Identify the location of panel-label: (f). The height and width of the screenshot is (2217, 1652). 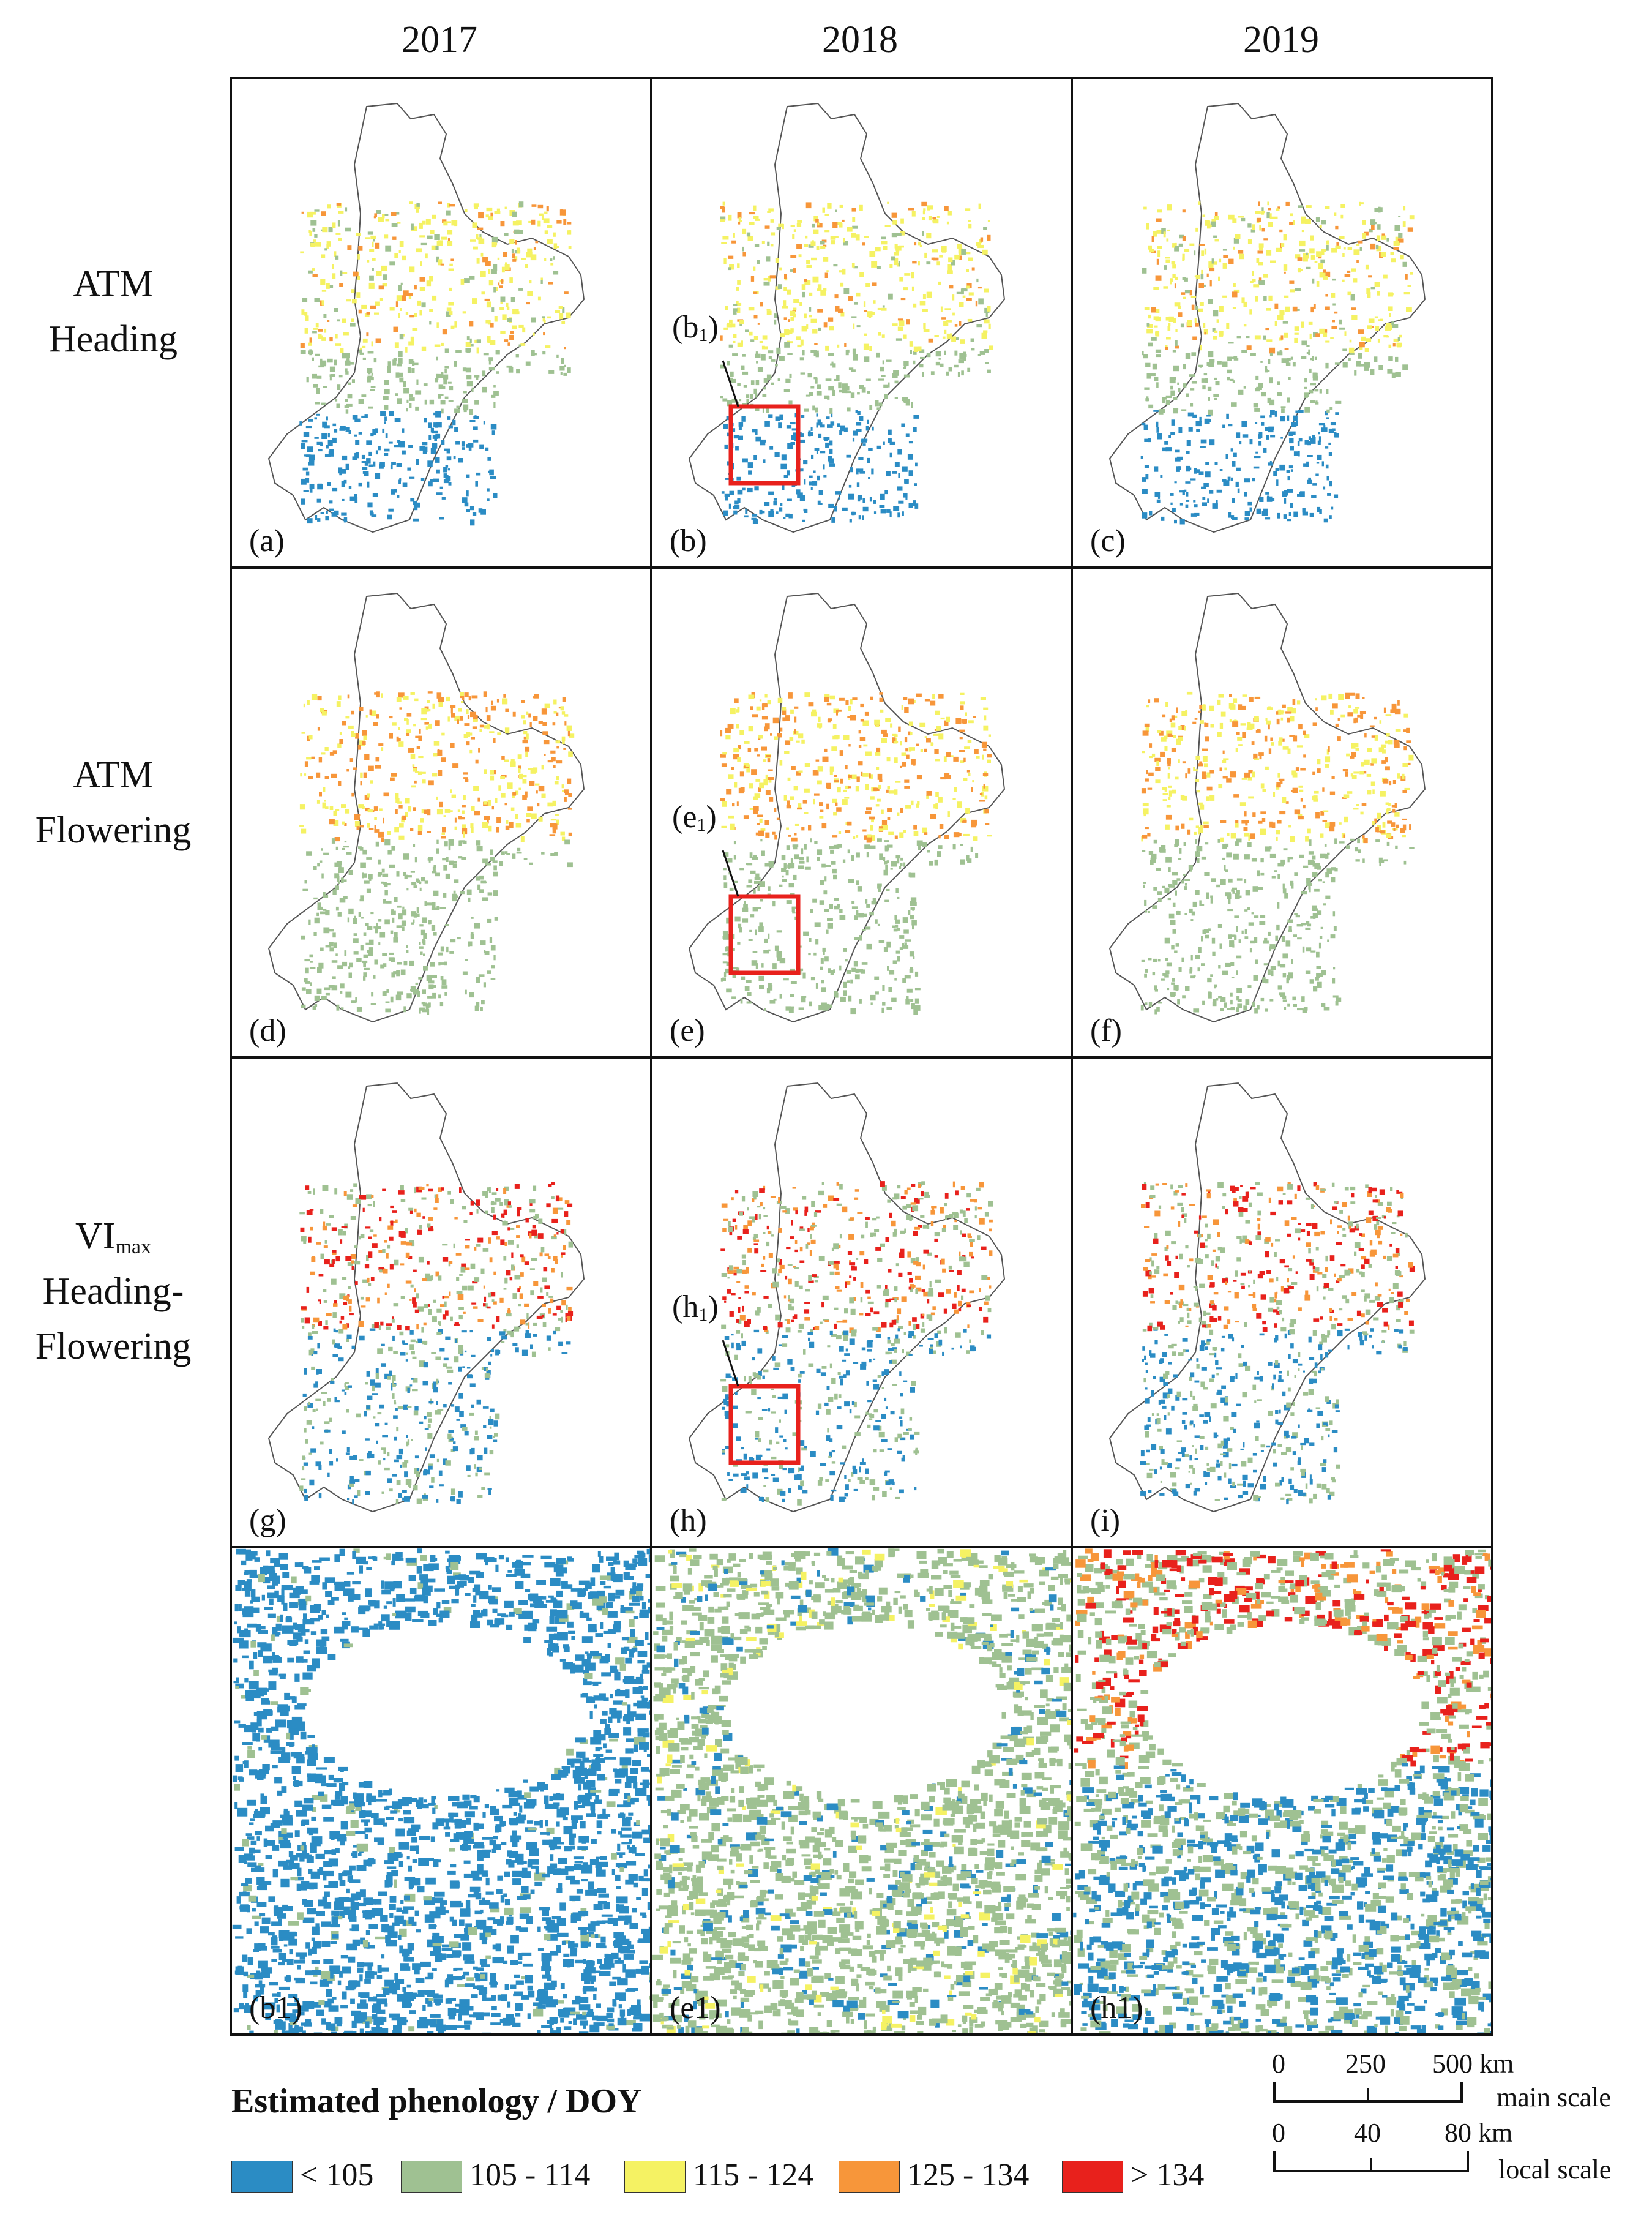
(1106, 1030).